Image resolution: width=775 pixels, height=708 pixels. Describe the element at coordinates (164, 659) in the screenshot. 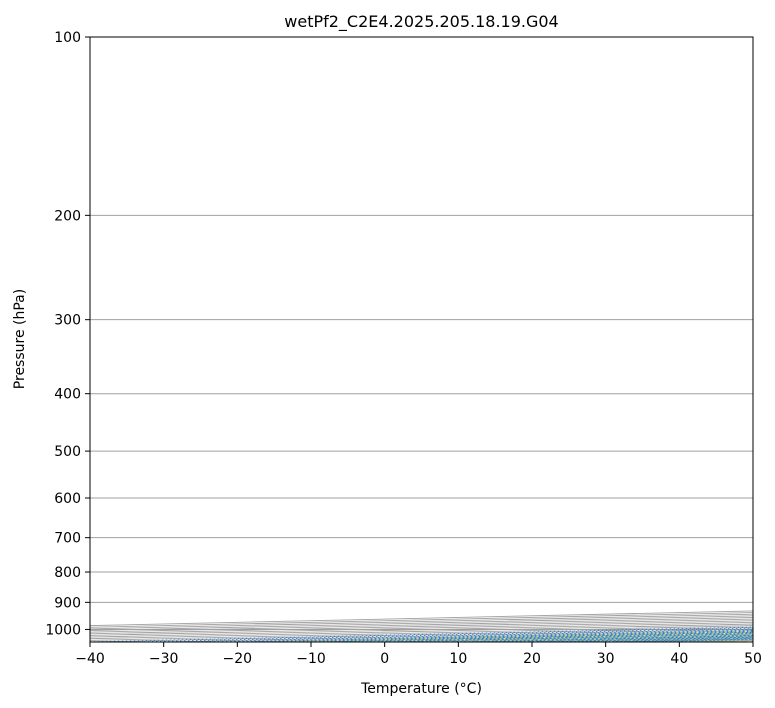

I see `x-tick-label: −30` at that location.